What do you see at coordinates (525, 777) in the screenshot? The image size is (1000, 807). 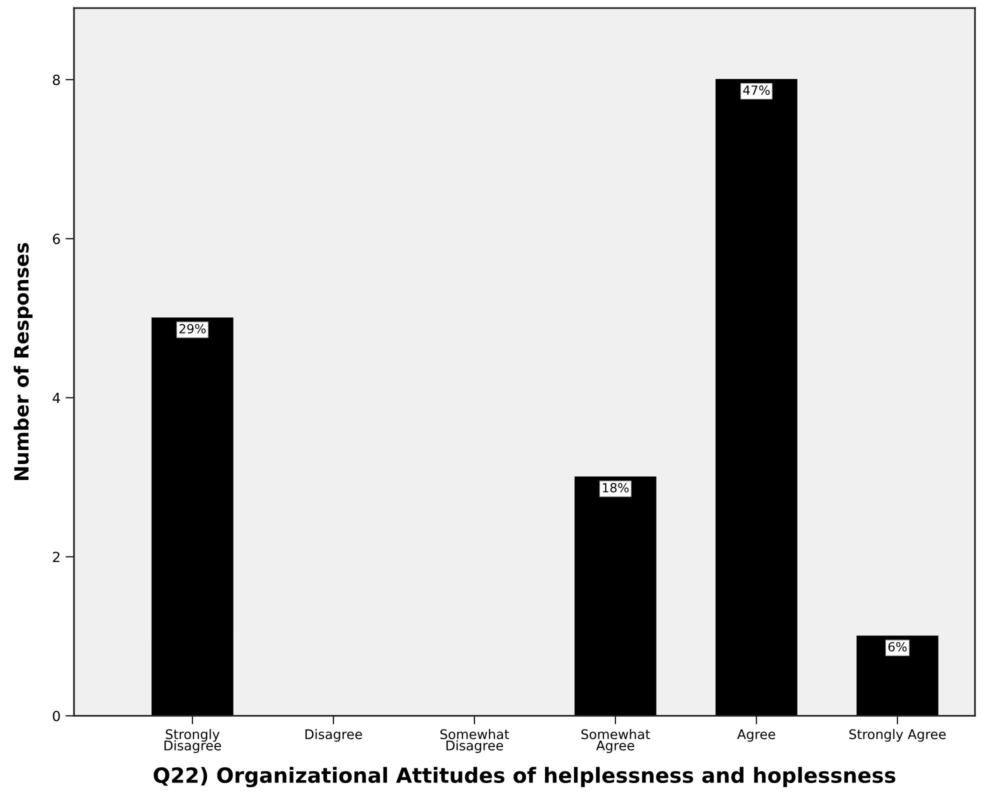 I see `x-axis-title: Q22) Organizational Attitudes of helplessness and hoplessness` at bounding box center [525, 777].